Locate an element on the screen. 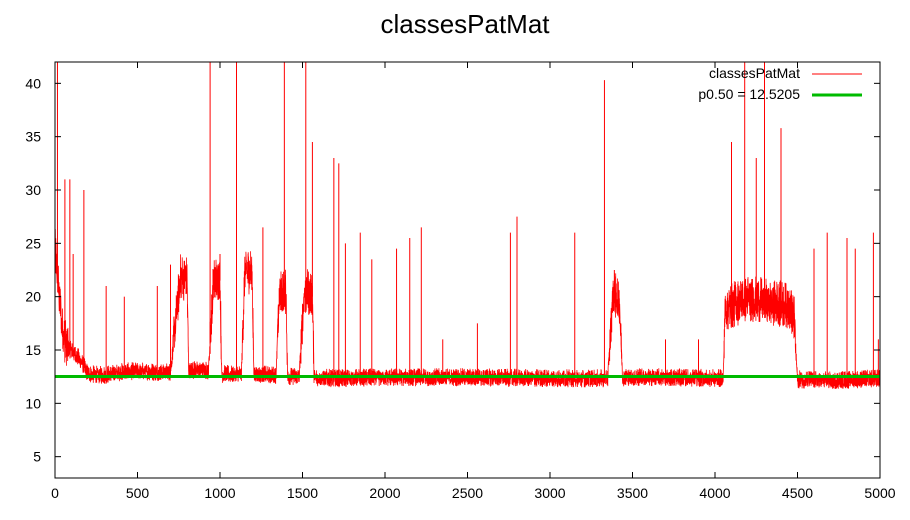 Image resolution: width=910 pixels, height=520 pixels. y-tick-label: 10 is located at coordinates (33, 403).